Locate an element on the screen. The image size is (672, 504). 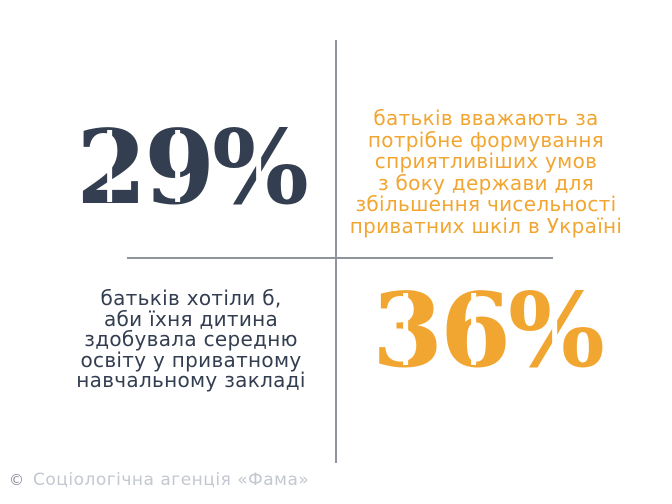
description-line: з боку держави для is located at coordinates (486, 182).